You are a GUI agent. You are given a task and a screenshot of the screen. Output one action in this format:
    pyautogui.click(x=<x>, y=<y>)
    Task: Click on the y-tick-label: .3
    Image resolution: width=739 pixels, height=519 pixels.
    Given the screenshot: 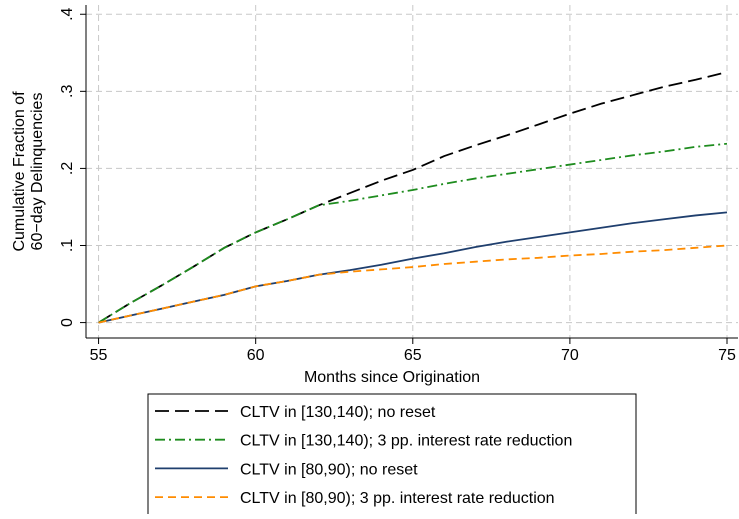 What is the action you would take?
    pyautogui.click(x=67, y=91)
    